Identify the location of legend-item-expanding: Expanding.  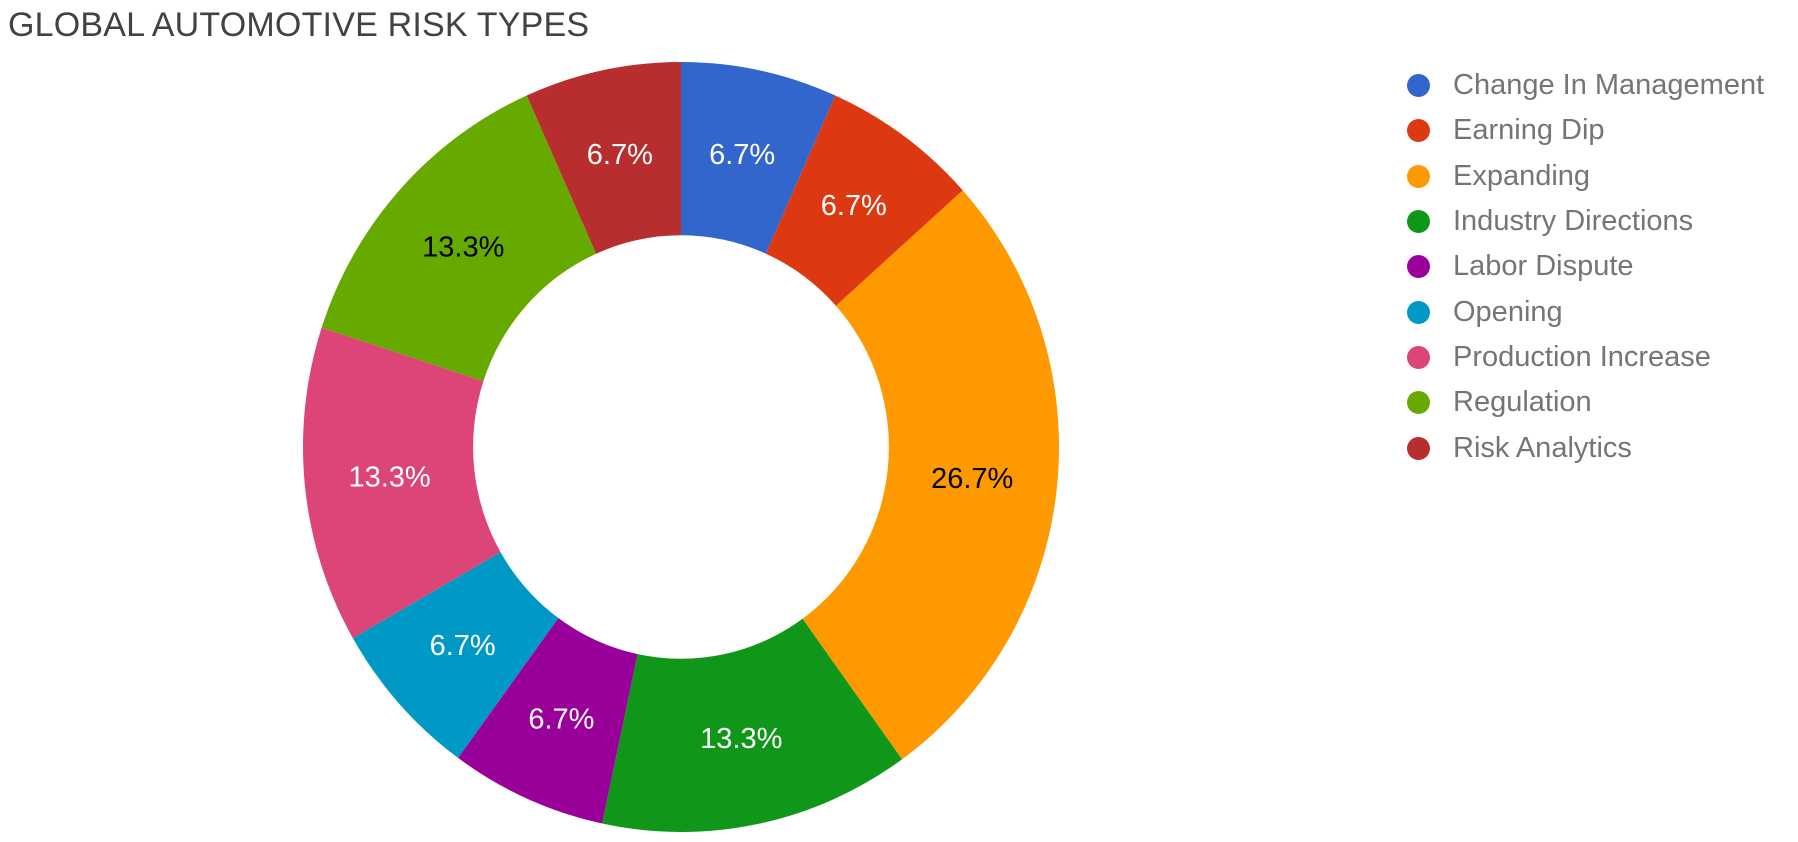
(1585, 176).